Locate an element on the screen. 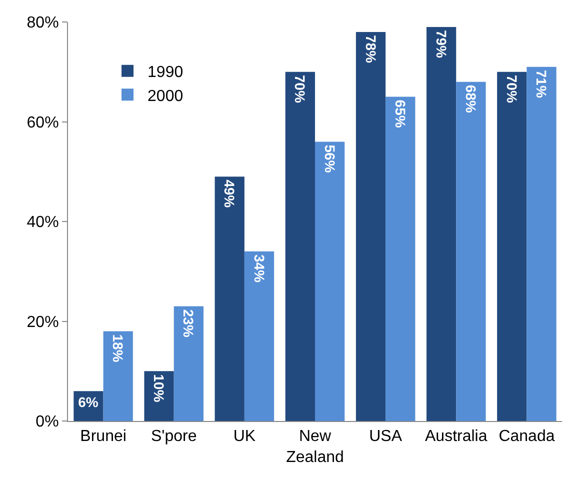 The width and height of the screenshot is (572, 479). x-tick-label: S'pore is located at coordinates (173, 437).